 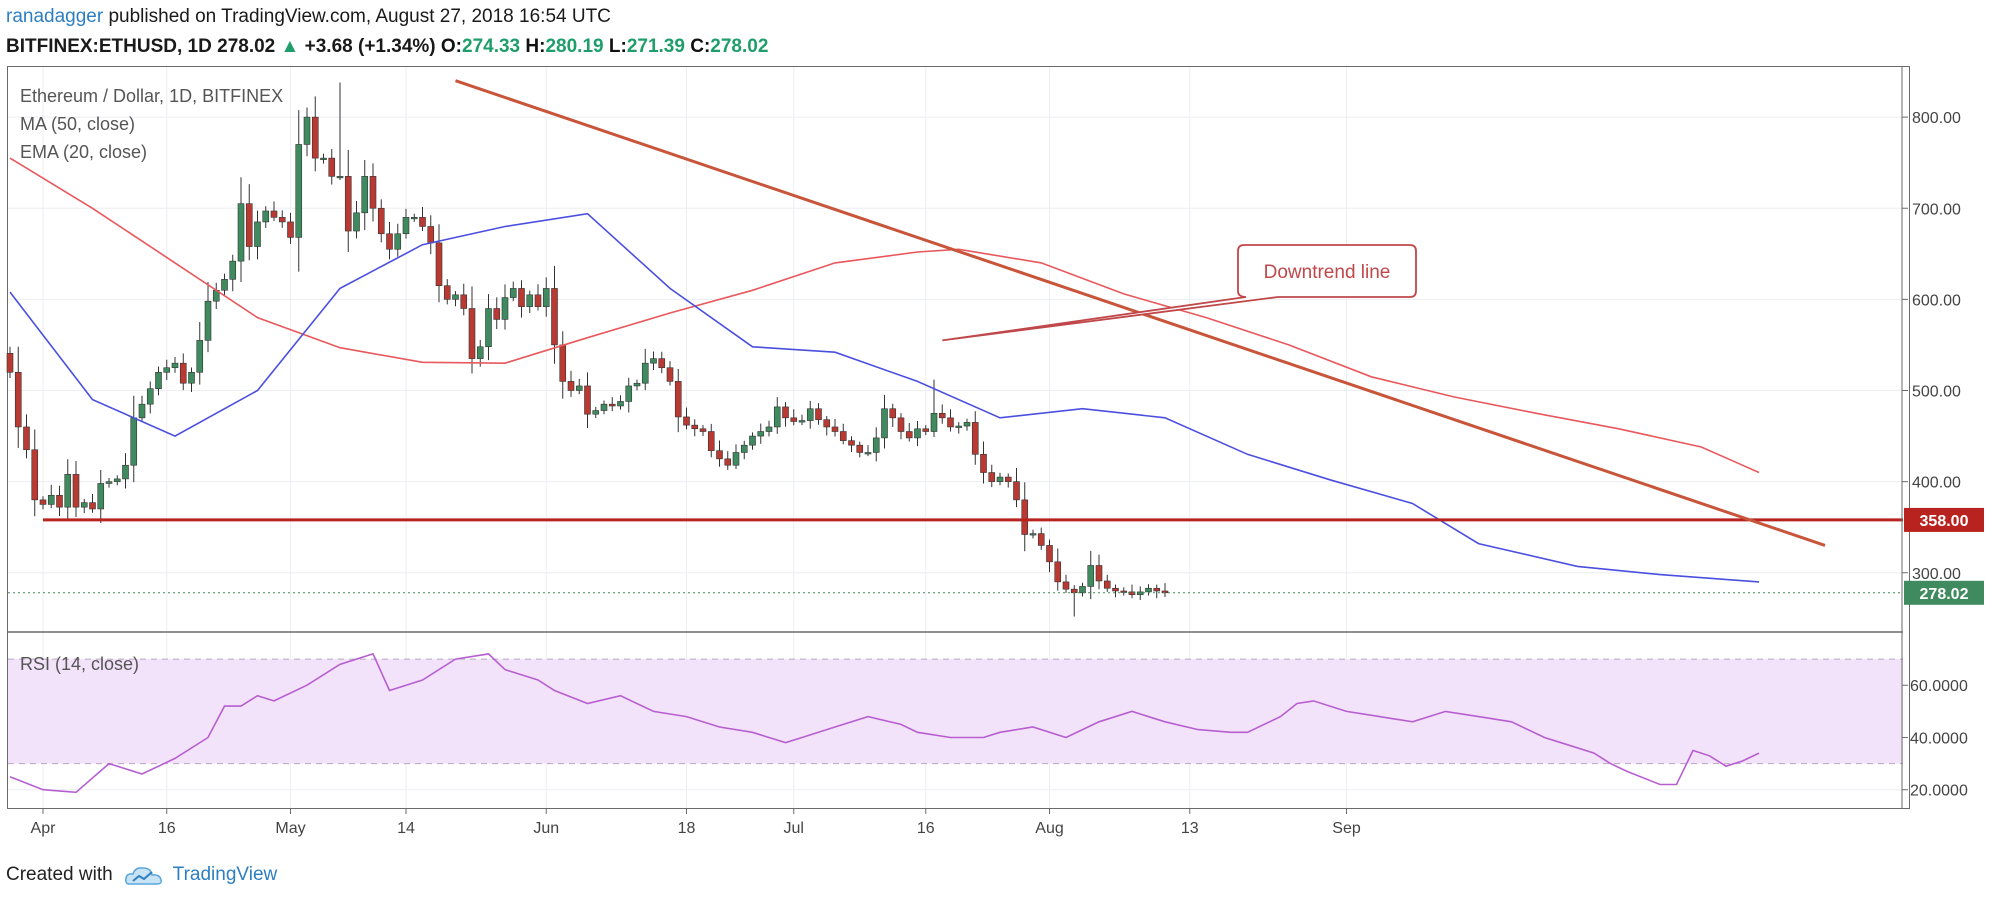 What do you see at coordinates (290, 828) in the screenshot?
I see `time-tick-label: May` at bounding box center [290, 828].